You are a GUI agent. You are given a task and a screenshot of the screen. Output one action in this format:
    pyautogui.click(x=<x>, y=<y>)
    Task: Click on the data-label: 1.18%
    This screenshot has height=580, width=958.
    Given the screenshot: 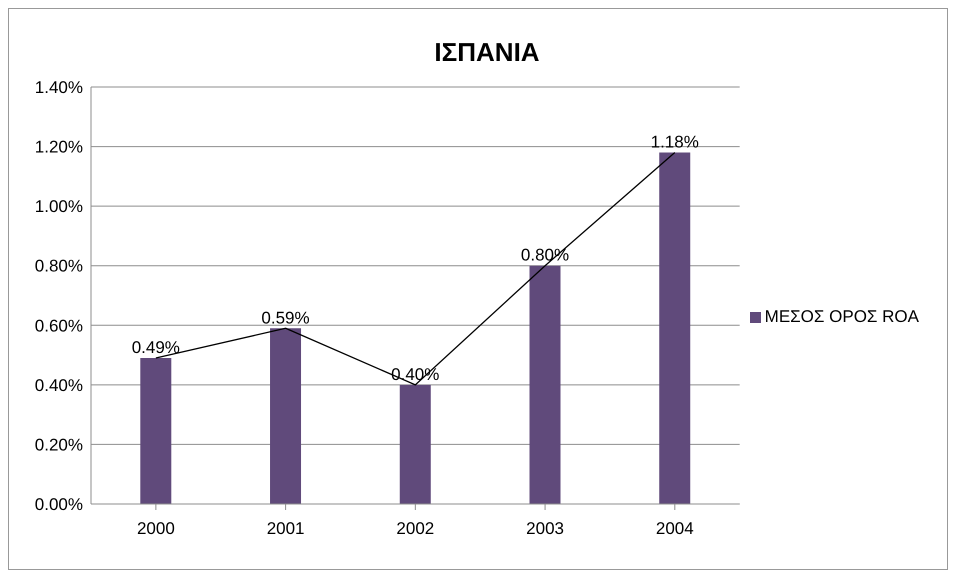 What is the action you would take?
    pyautogui.click(x=674, y=142)
    